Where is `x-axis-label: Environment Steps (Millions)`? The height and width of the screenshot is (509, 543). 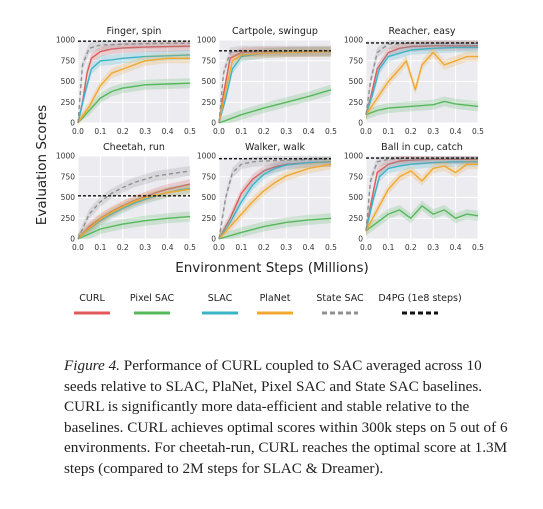
x-axis-label: Environment Steps (Millions) is located at coordinates (272, 268).